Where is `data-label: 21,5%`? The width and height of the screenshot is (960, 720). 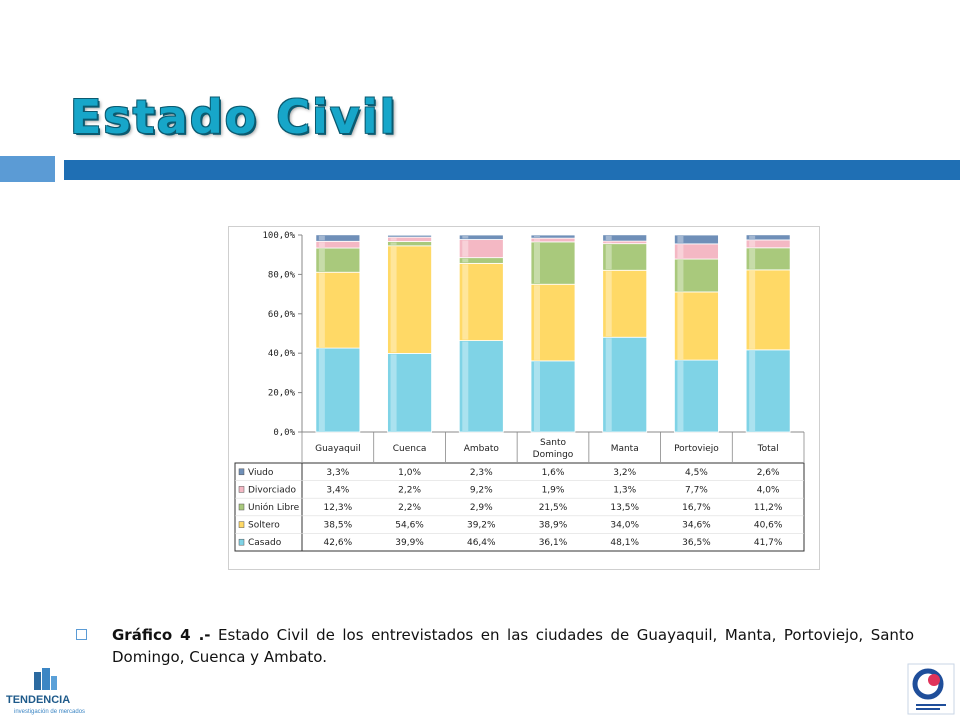
data-label: 21,5% is located at coordinates (553, 508).